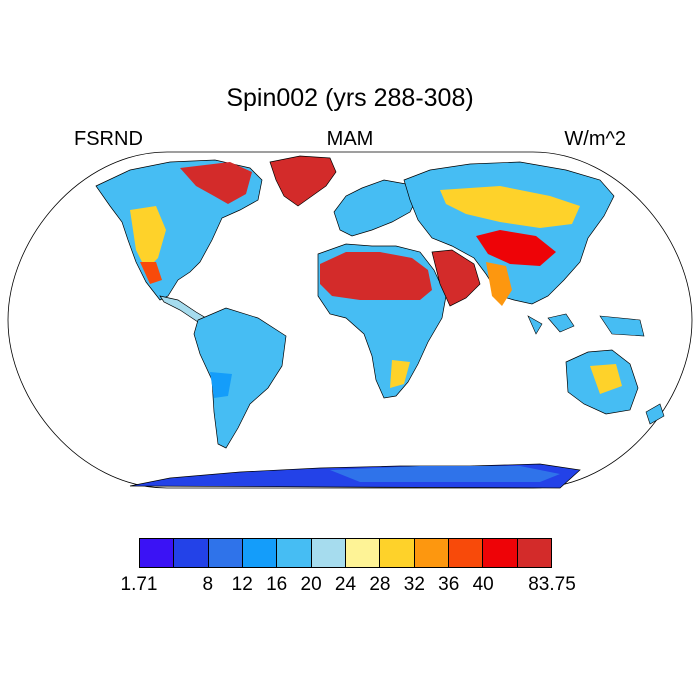  What do you see at coordinates (499, 284) in the screenshot?
I see `india-patch` at bounding box center [499, 284].